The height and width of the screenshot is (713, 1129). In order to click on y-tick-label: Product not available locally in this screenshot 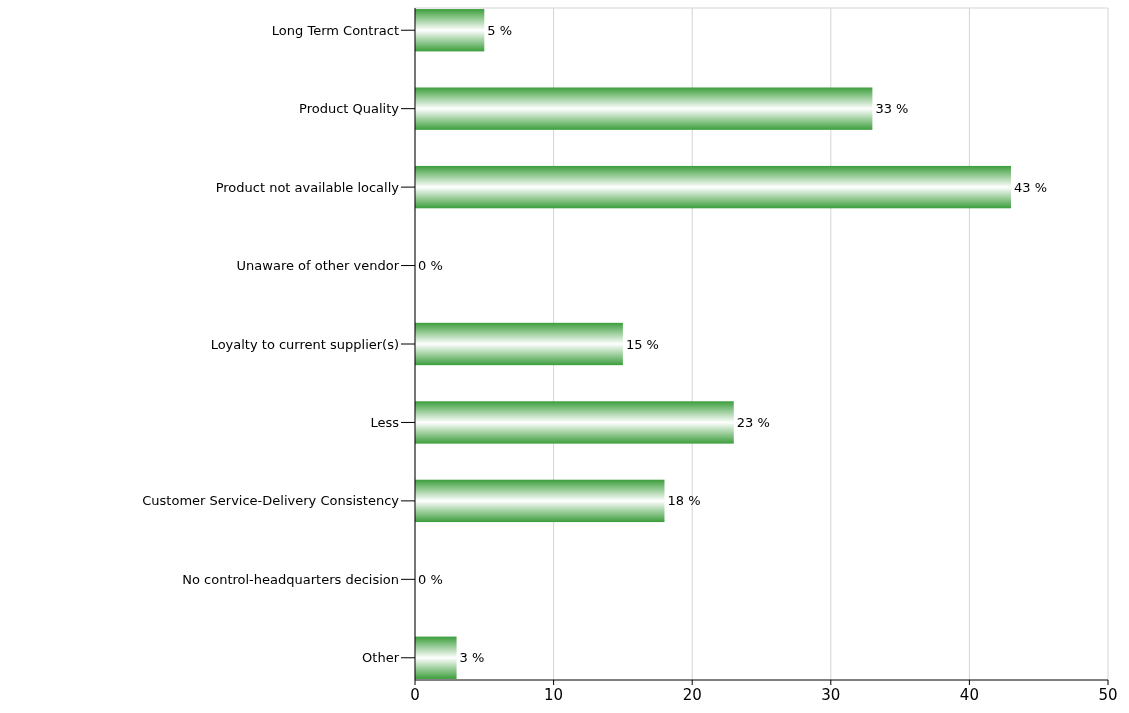, I will do `click(307, 187)`.